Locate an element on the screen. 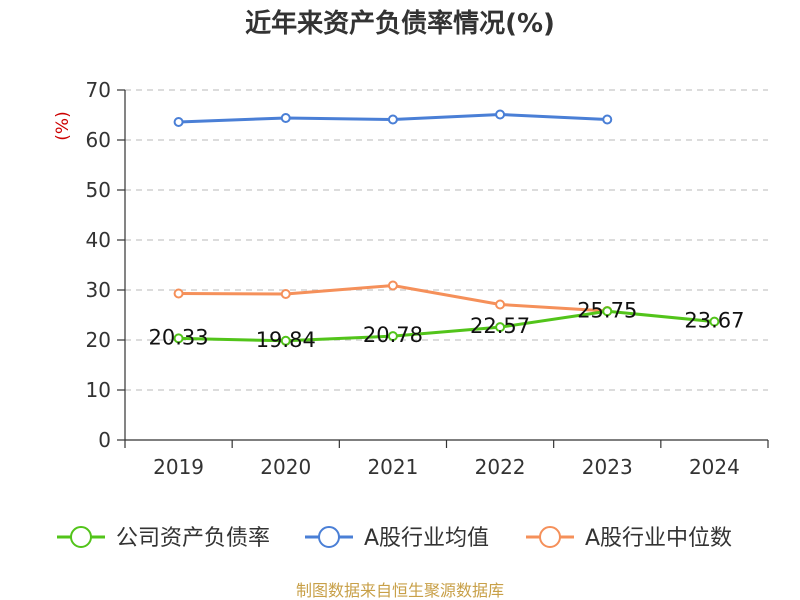 Image resolution: width=800 pixels, height=600 pixels. data-label-4: 25.75 is located at coordinates (607, 310).